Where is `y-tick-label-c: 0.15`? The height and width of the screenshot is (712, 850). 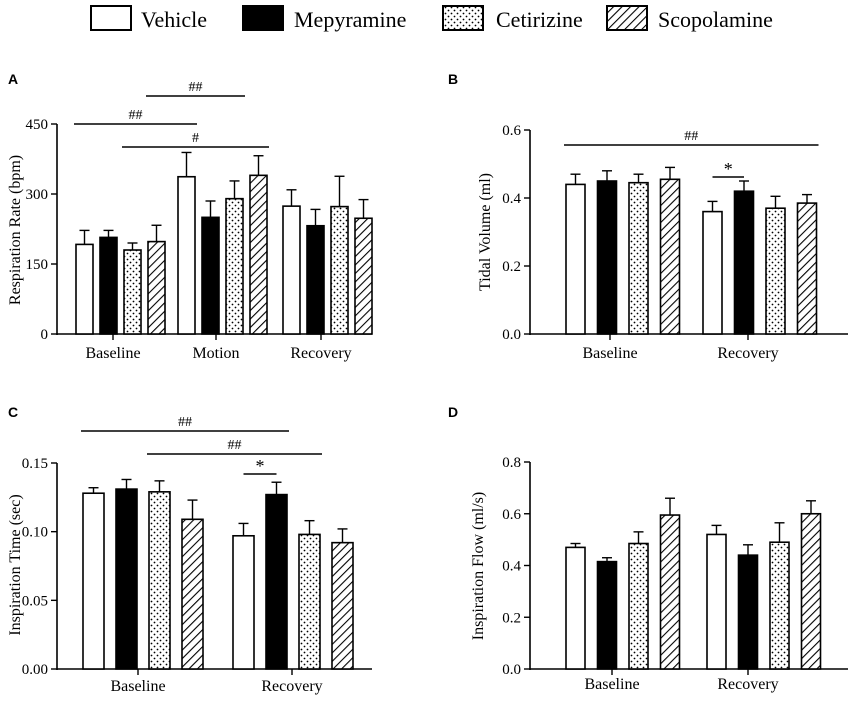 y-tick-label-c: 0.15 is located at coordinates (35, 464).